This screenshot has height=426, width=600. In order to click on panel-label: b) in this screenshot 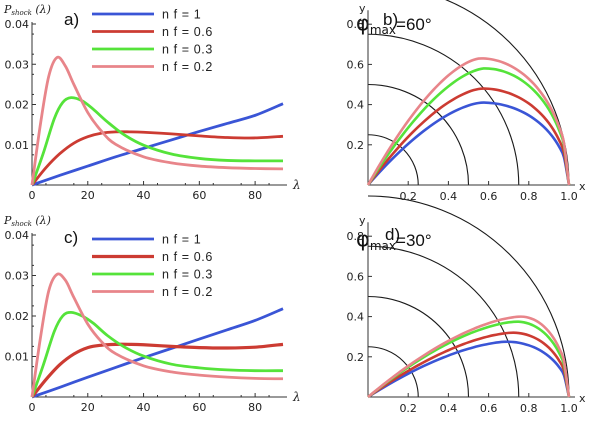, I will do `click(390, 19)`.